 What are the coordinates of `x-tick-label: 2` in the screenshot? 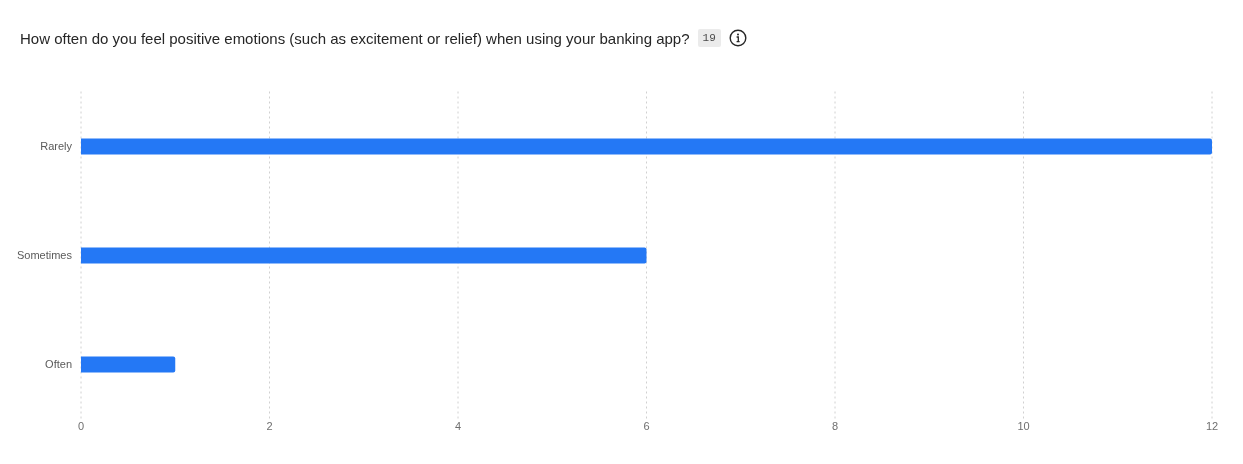 It's located at (269, 426).